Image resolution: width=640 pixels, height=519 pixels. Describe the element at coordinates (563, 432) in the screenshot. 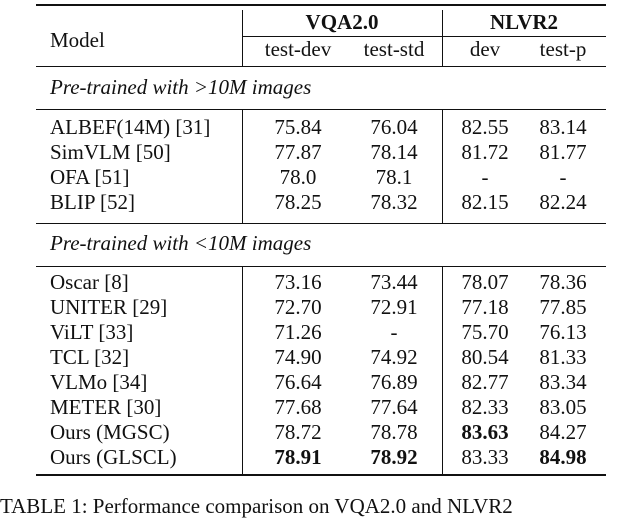

I see `nlvr-test-p-value: 84.27` at that location.